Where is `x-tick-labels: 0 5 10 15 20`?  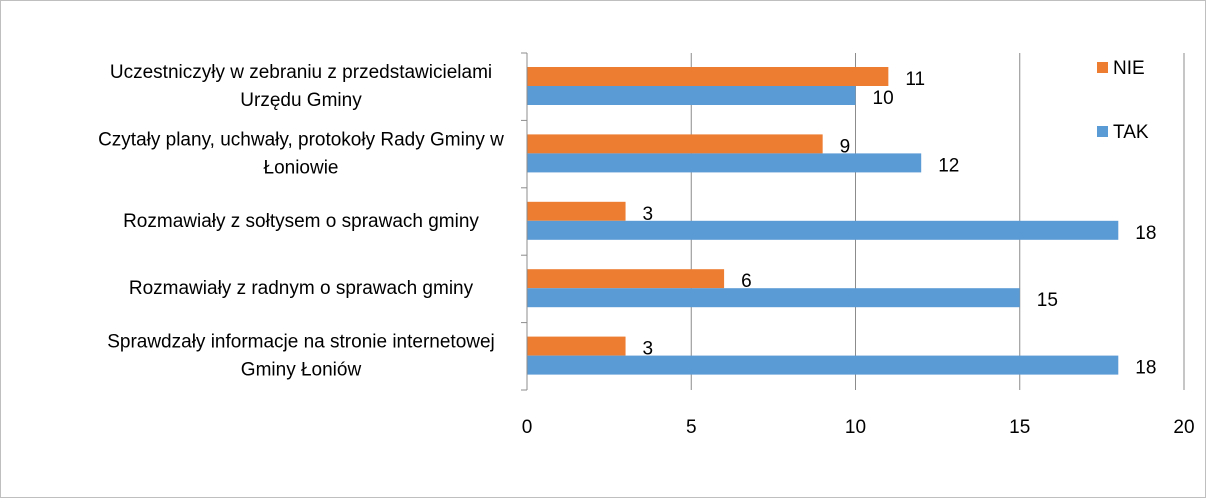
x-tick-labels: 0 5 10 15 20 is located at coordinates (858, 427).